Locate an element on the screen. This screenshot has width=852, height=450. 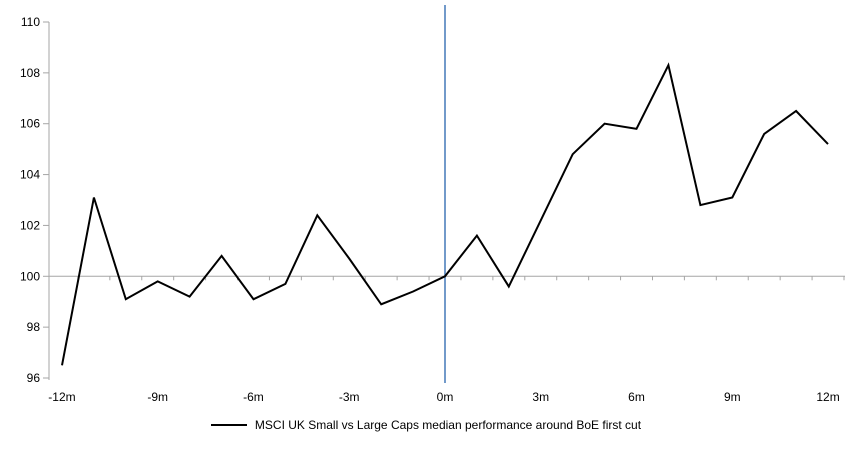
x-axis-label: 6m is located at coordinates (636, 397).